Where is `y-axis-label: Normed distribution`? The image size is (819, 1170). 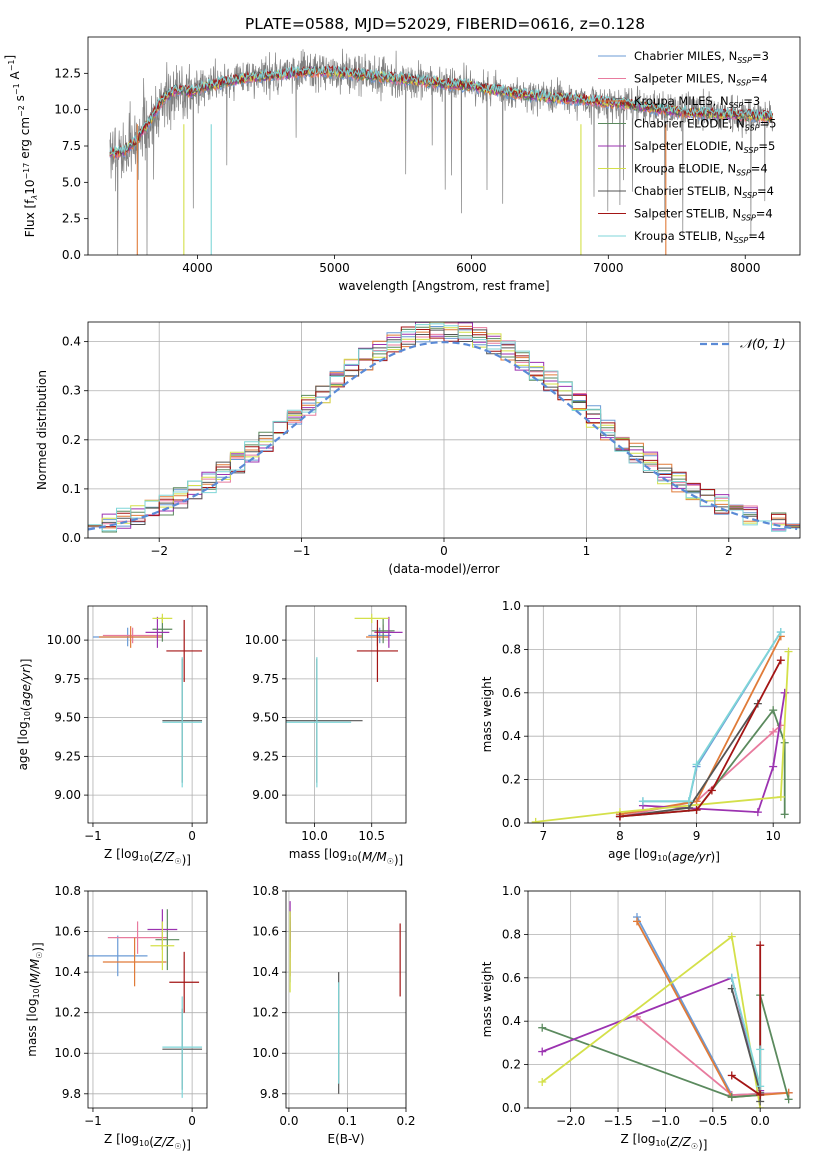
y-axis-label: Normed distribution is located at coordinates (42, 430).